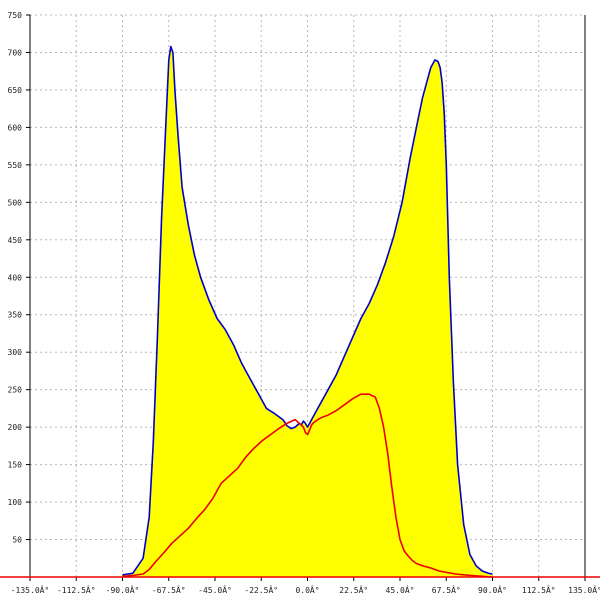 The height and width of the screenshot is (600, 600). I want to click on x-tick-label: -22.5Â°, so click(261, 589).